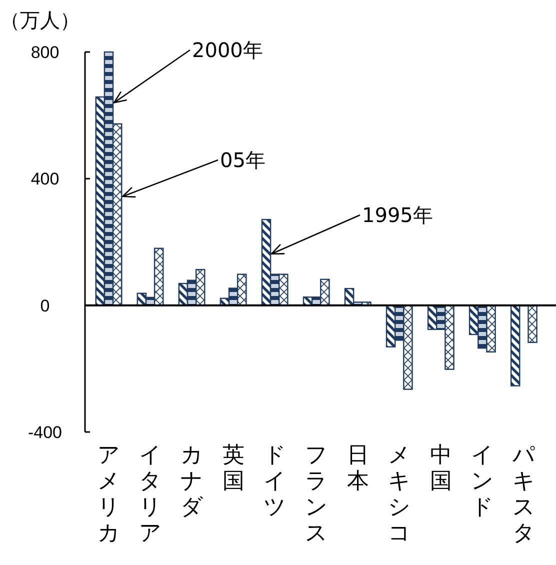 The width and height of the screenshot is (556, 565). What do you see at coordinates (40, 20) in the screenshot?
I see `y-axis-title: （万人）` at bounding box center [40, 20].